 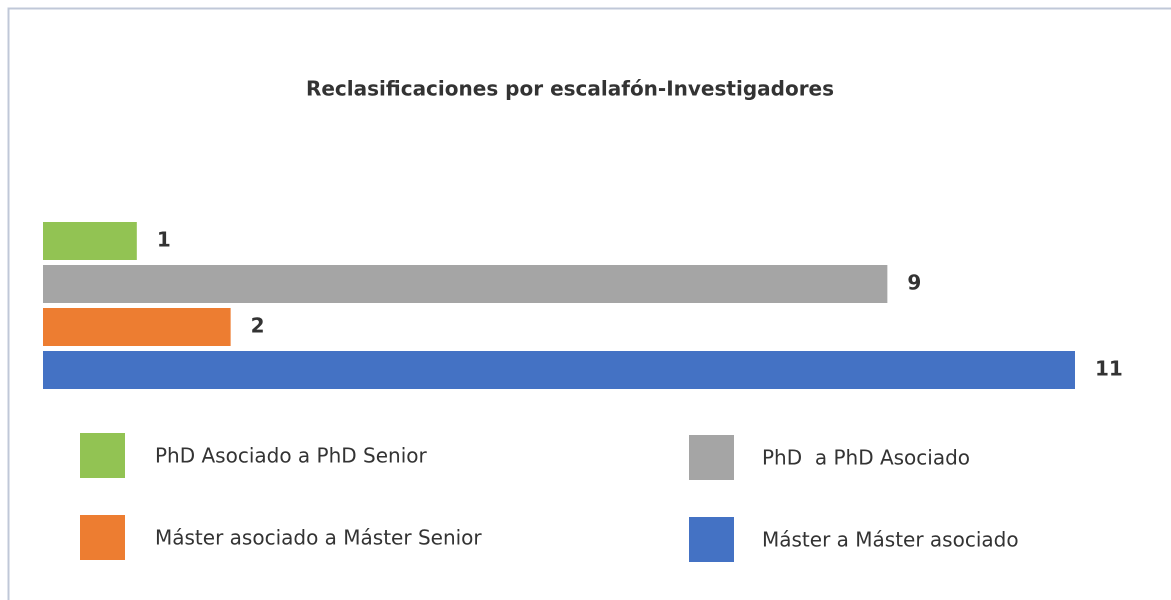 I want to click on value-label: 1, so click(x=164, y=240).